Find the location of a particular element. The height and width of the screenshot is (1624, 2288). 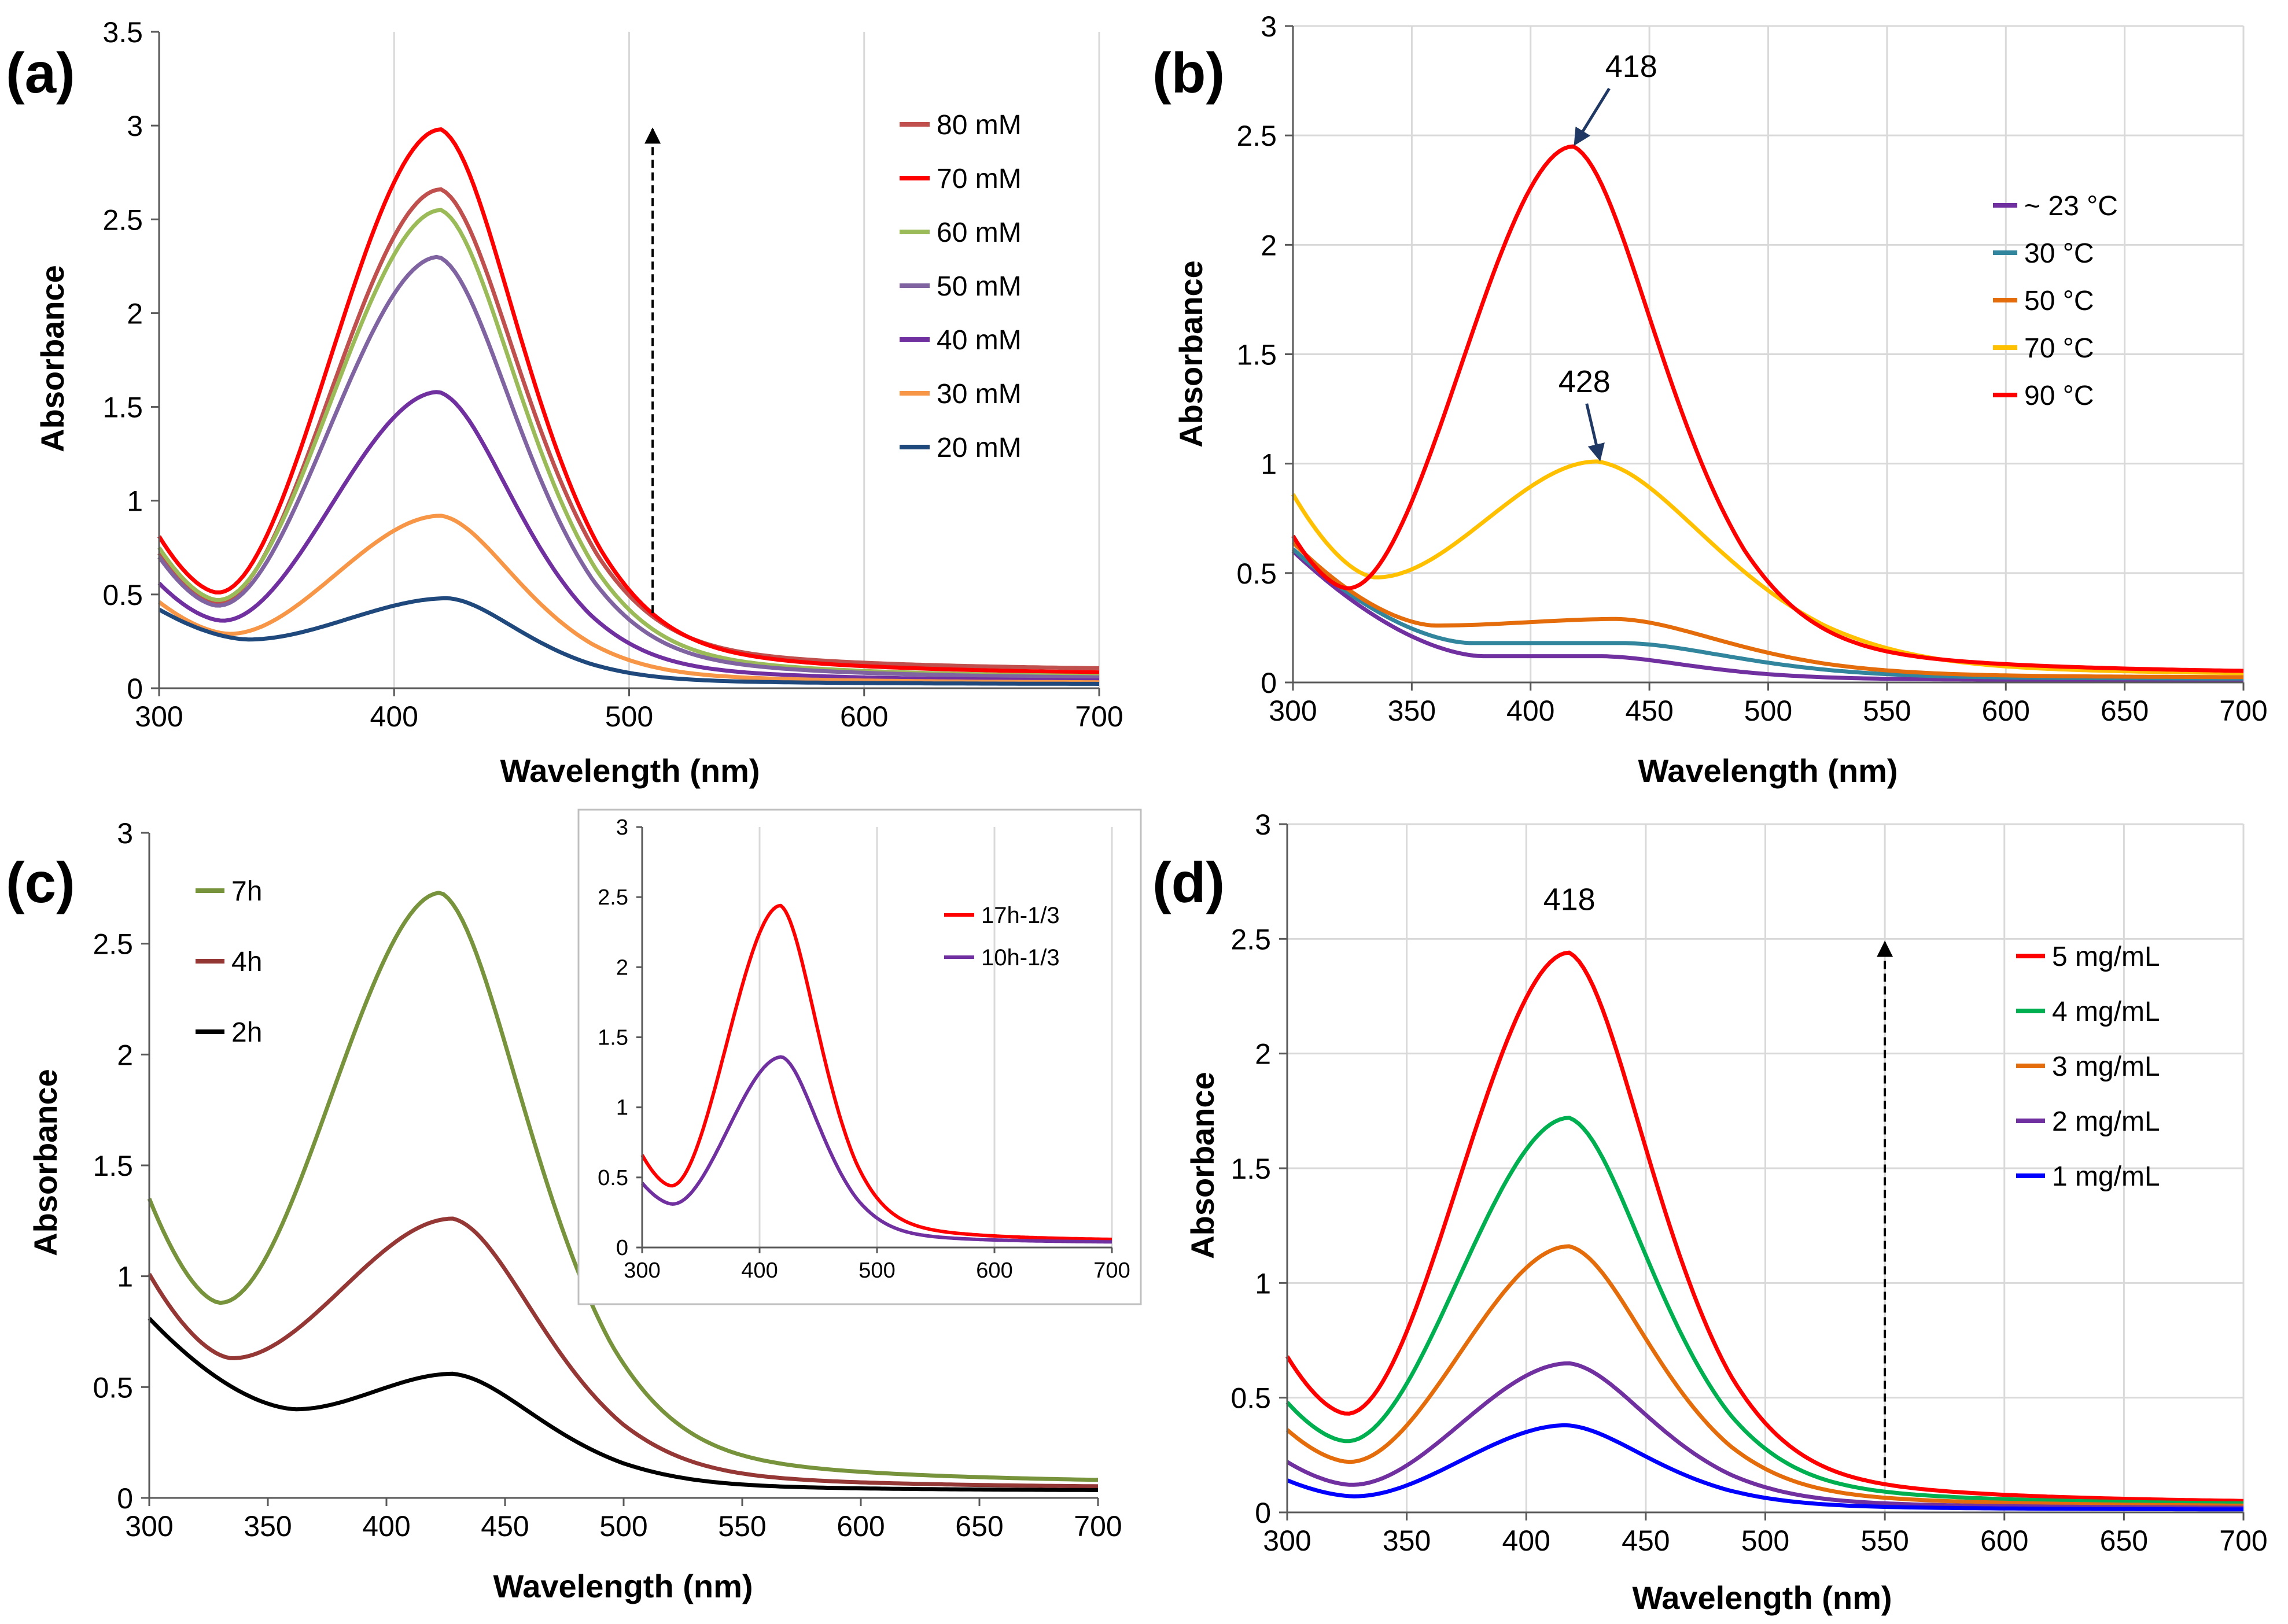

legend-label: 3 mg/mL is located at coordinates (2106, 1066).